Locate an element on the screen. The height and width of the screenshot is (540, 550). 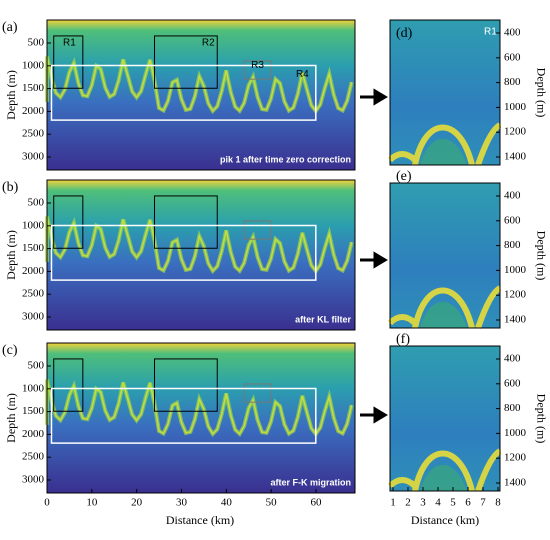
annotation: after F-K migration is located at coordinates (310, 482).